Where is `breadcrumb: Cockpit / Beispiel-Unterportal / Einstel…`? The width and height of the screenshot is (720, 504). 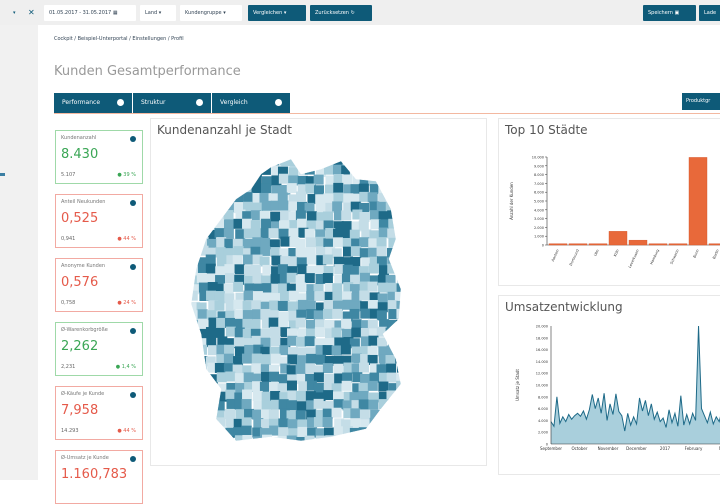 breadcrumb: Cockpit / Beispiel-Unterportal / Einstel… is located at coordinates (119, 39).